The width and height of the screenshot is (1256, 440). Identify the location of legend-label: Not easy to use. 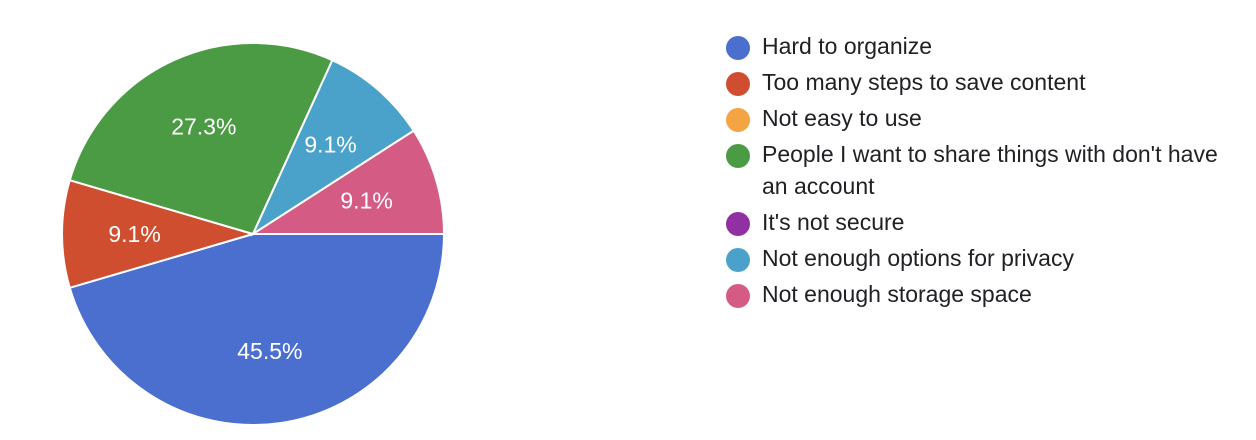
(842, 118).